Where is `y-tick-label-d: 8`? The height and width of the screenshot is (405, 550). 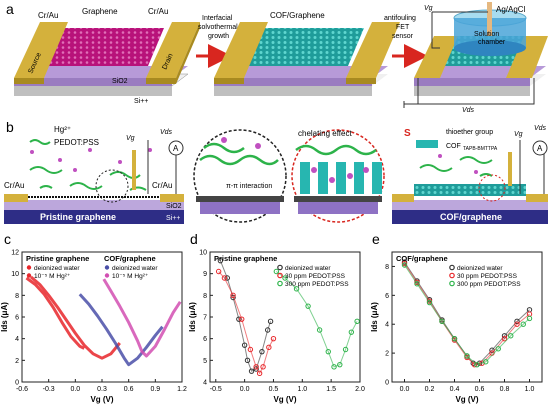 y-tick-label-d: 8 is located at coordinates (205, 296).